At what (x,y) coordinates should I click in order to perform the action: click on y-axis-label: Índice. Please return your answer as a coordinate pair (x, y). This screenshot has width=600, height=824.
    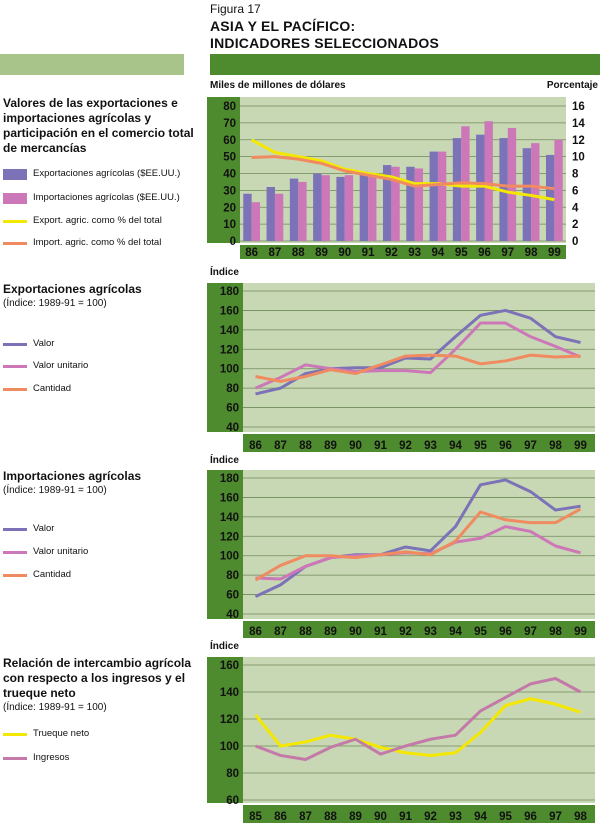
    Looking at the image, I should click on (224, 460).